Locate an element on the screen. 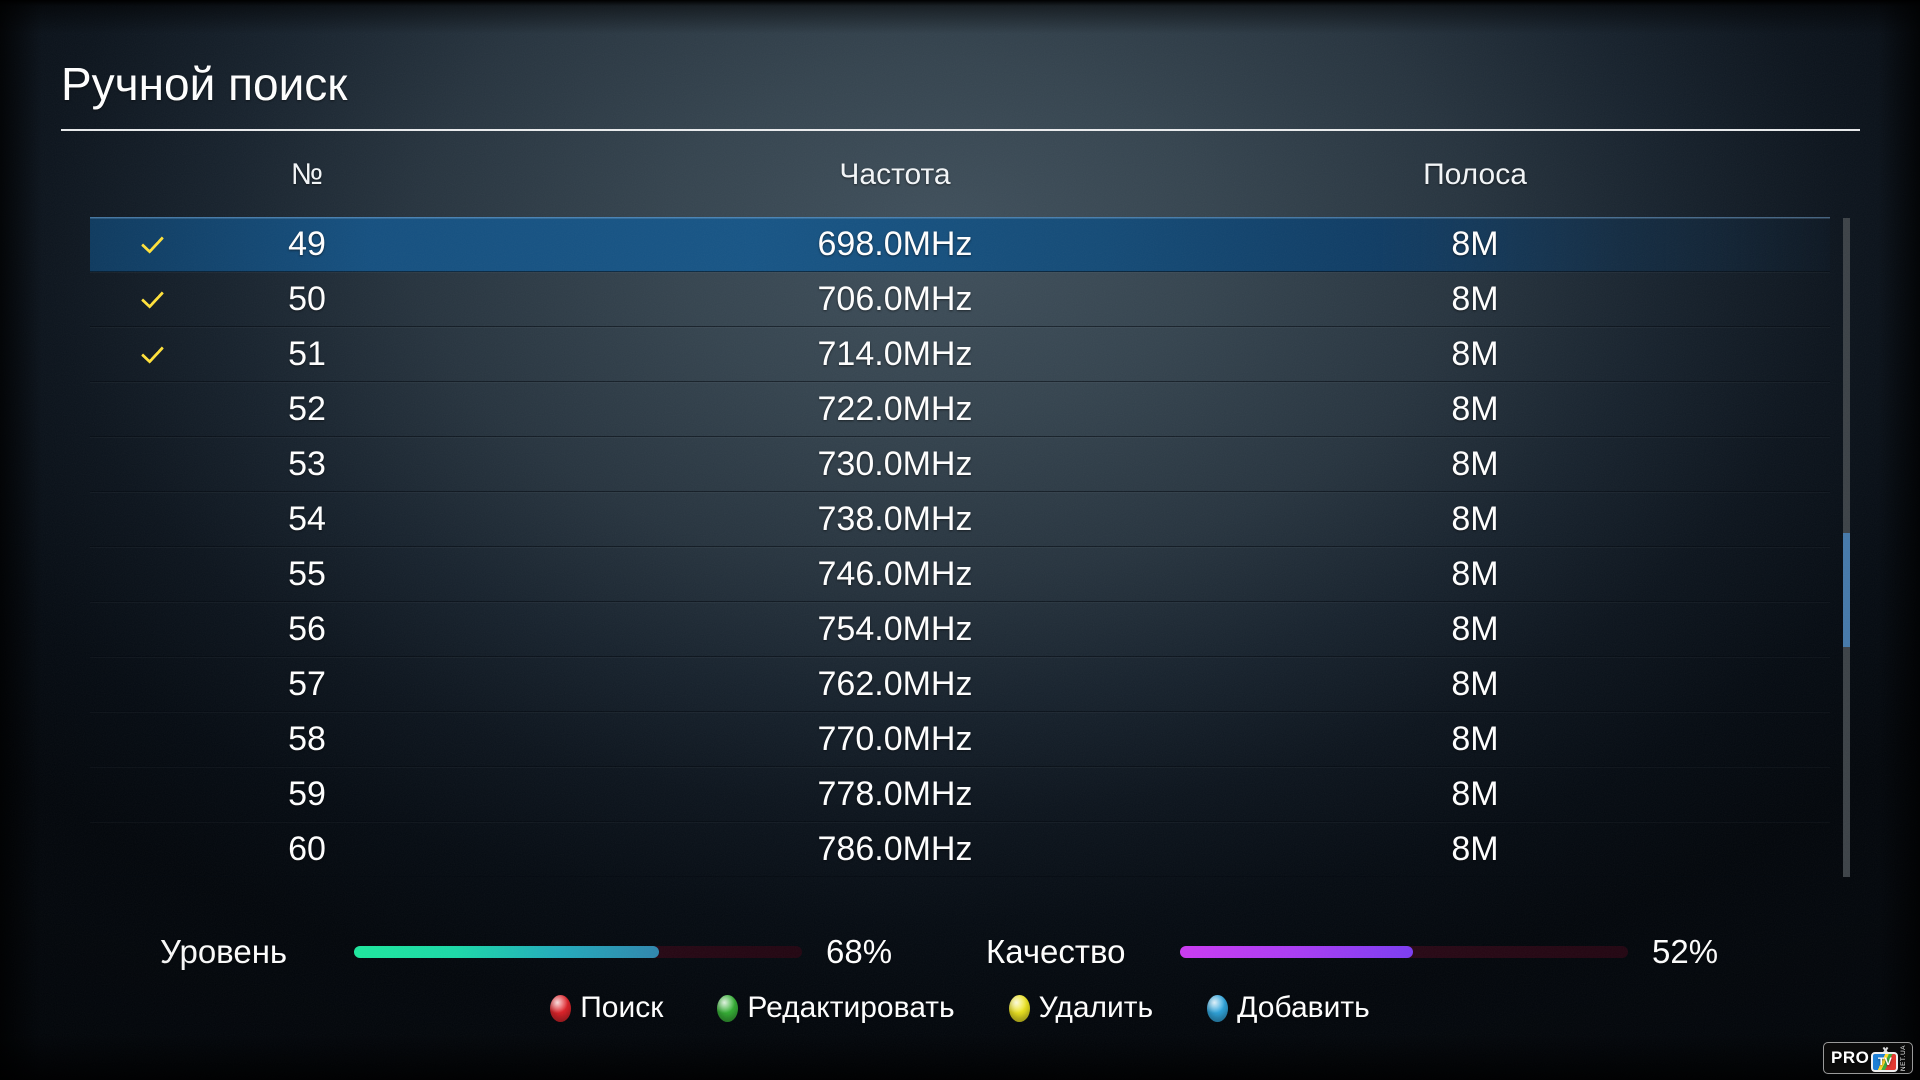 This screenshot has height=1080, width=1920. table-row: 50 706.0MHz 8M is located at coordinates (960, 299).